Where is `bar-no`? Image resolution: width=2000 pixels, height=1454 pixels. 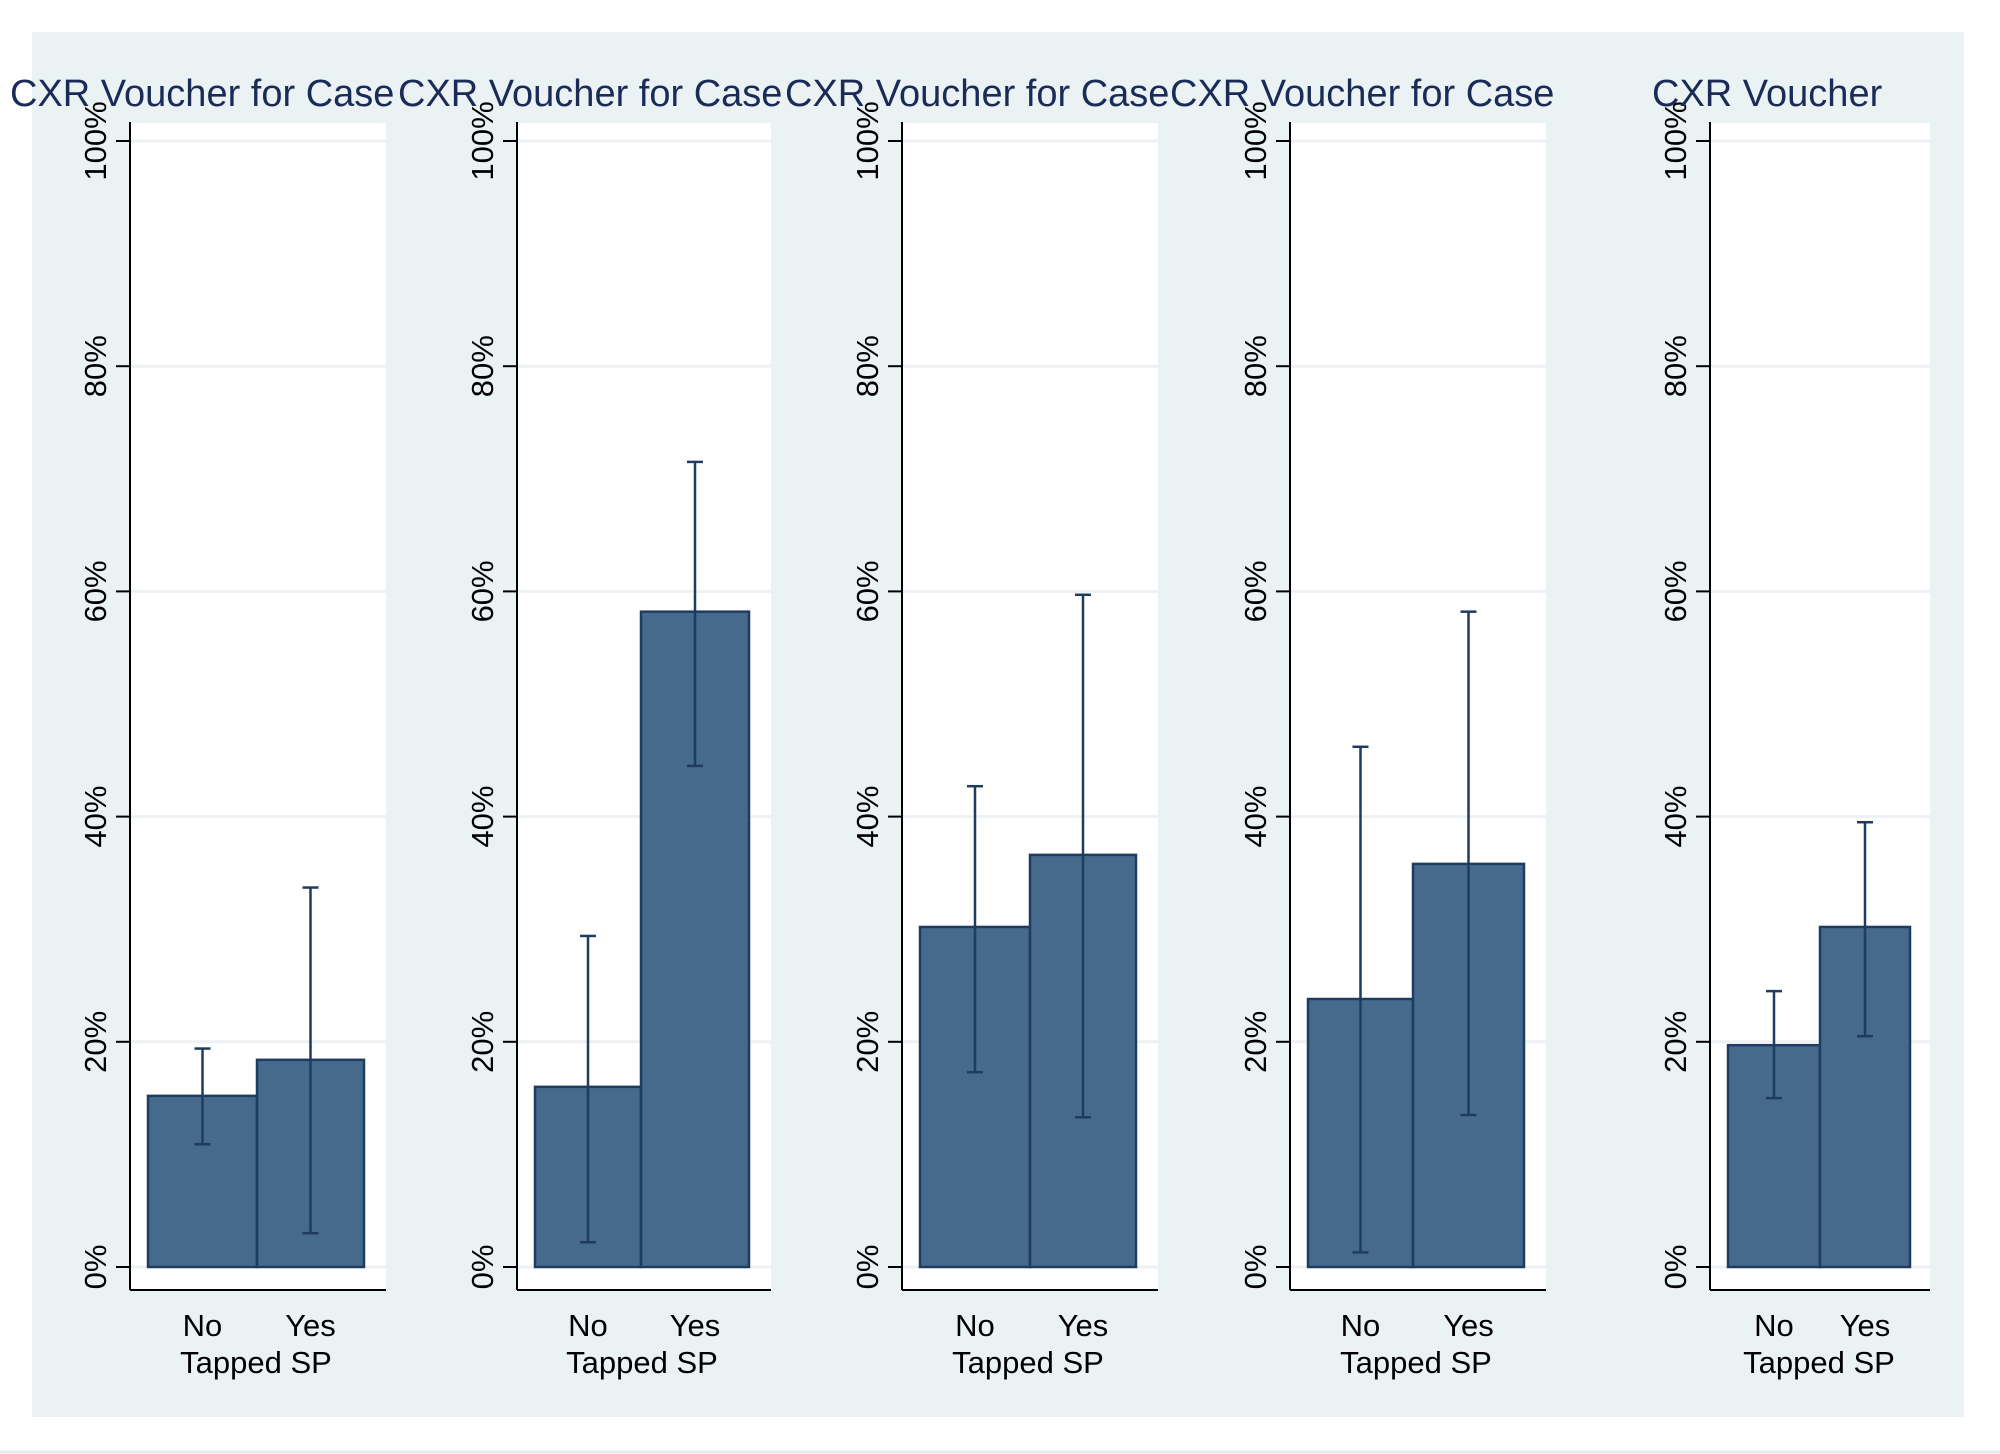 bar-no is located at coordinates (1774, 1156).